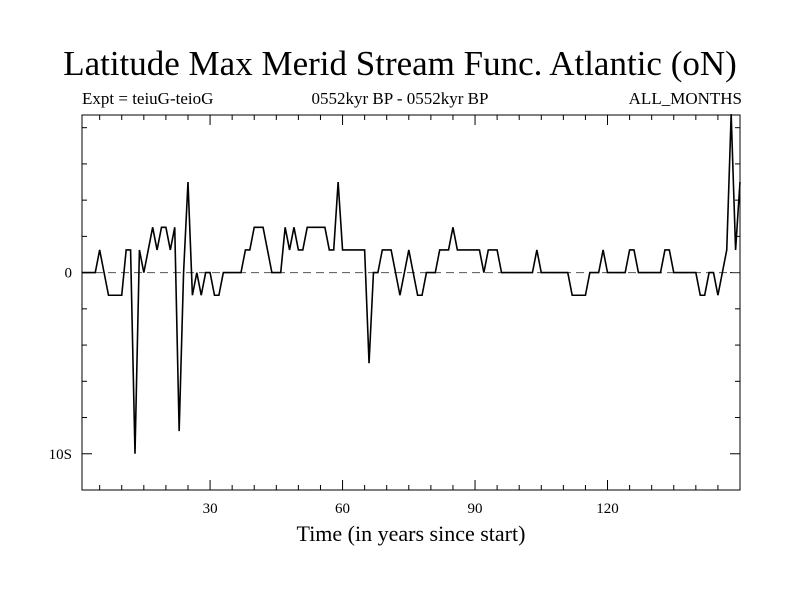 This screenshot has height=600, width=800. Describe the element at coordinates (607, 509) in the screenshot. I see `x-tick-label: 120` at that location.